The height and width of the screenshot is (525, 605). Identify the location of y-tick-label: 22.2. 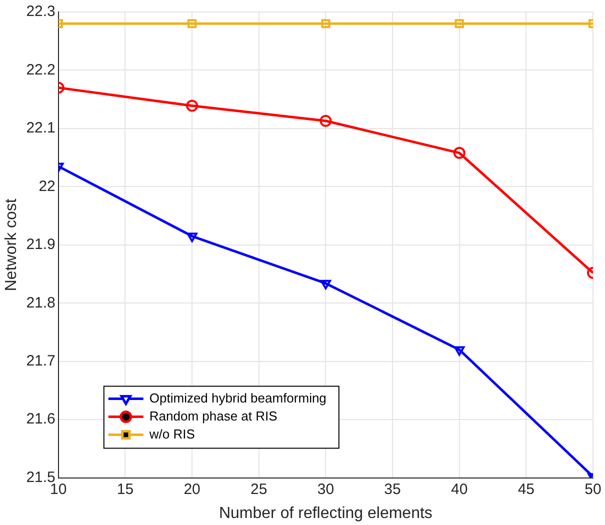
(41, 69).